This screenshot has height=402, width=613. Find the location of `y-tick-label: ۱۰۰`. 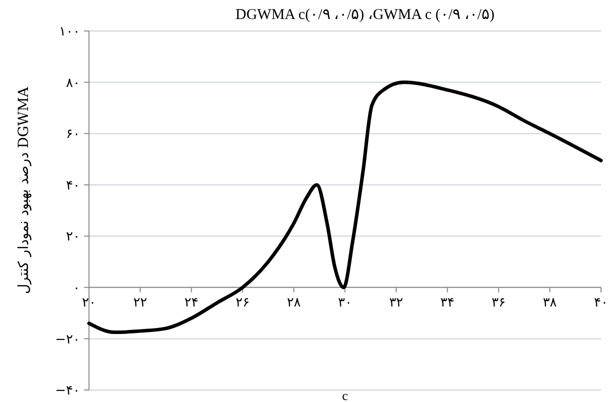

y-tick-label: ۱۰۰ is located at coordinates (69, 32).